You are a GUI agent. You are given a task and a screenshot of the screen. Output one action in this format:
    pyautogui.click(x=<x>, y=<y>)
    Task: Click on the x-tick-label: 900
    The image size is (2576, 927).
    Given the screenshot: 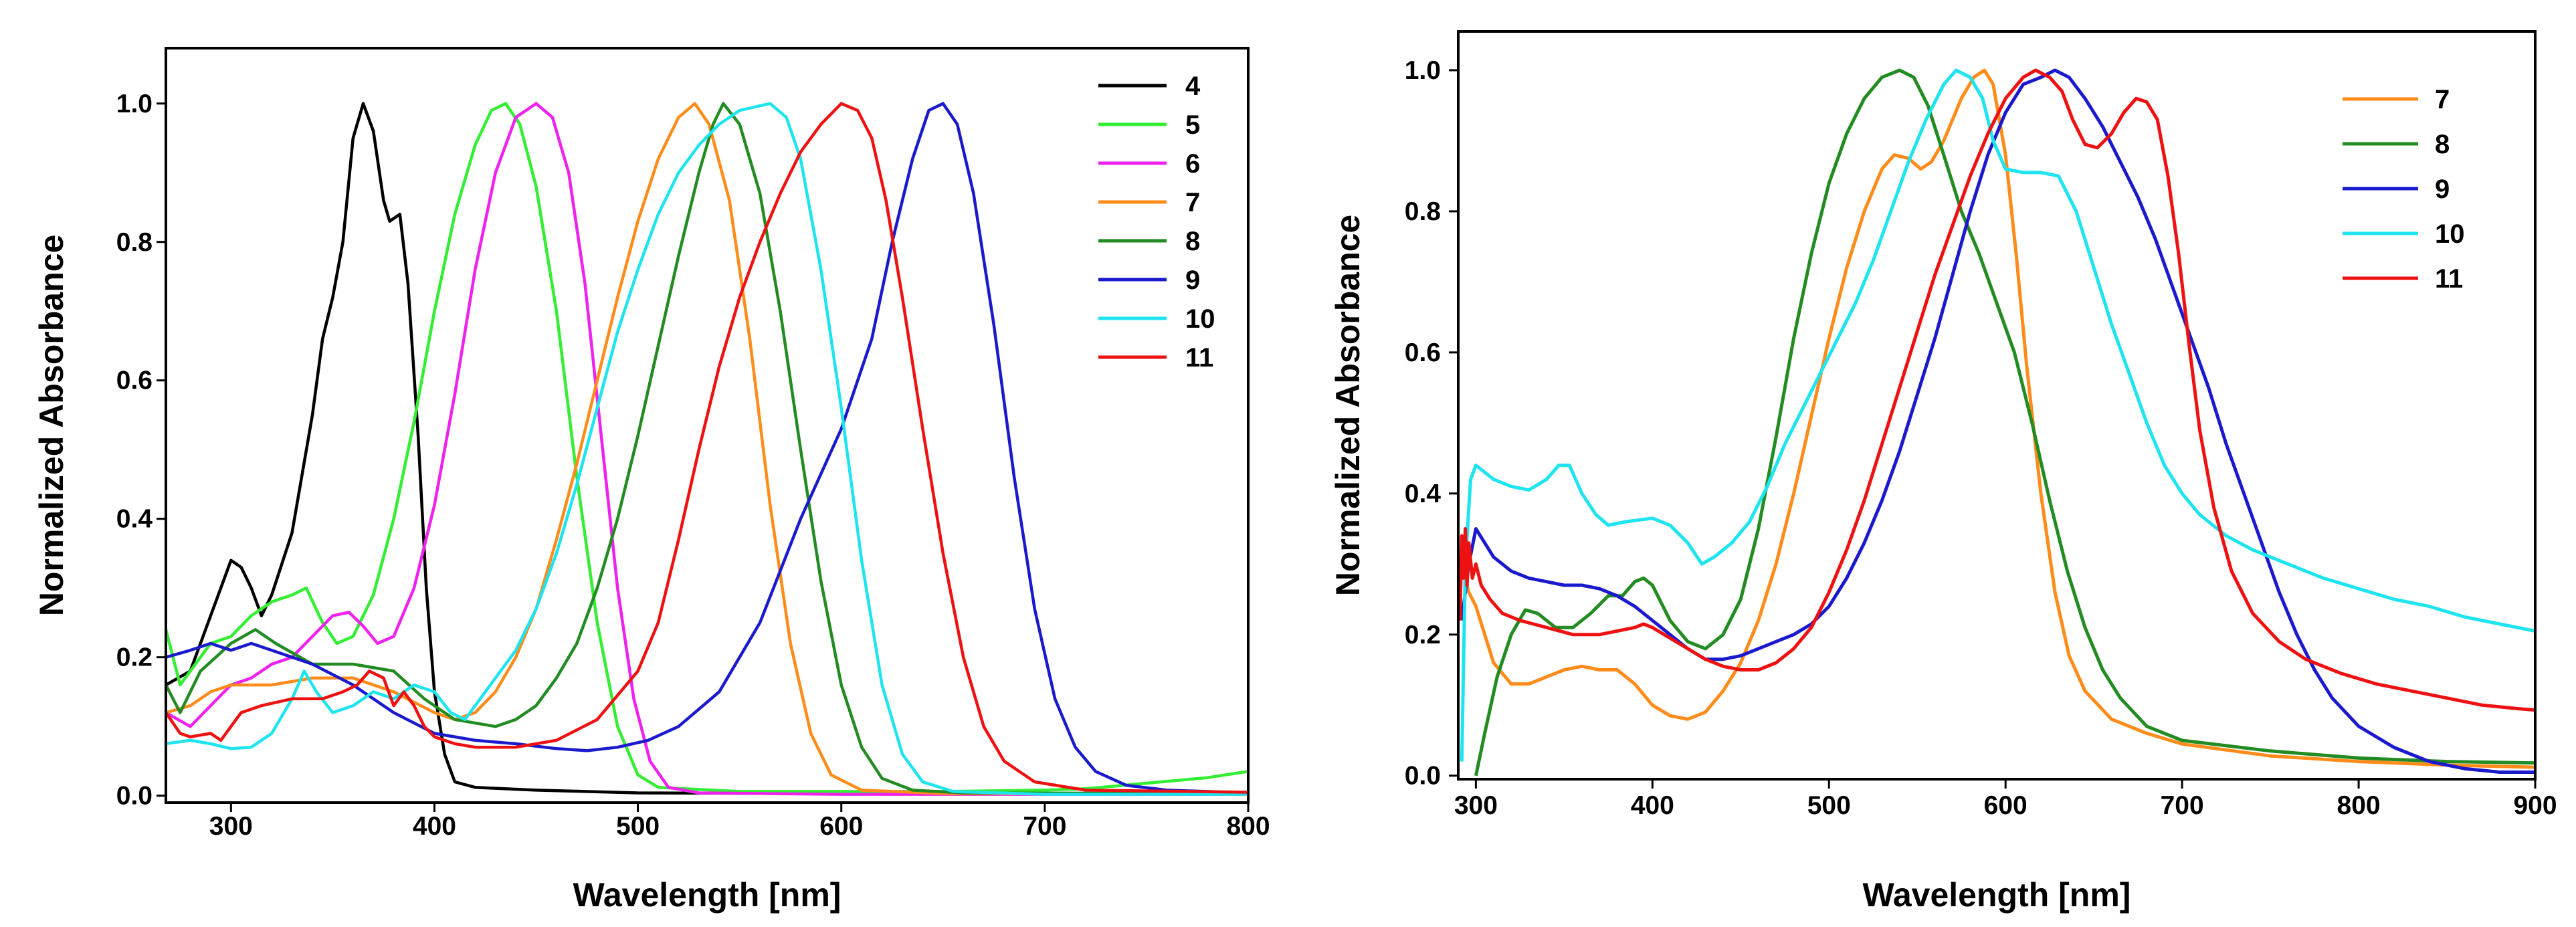 What is the action you would take?
    pyautogui.click(x=2535, y=805)
    